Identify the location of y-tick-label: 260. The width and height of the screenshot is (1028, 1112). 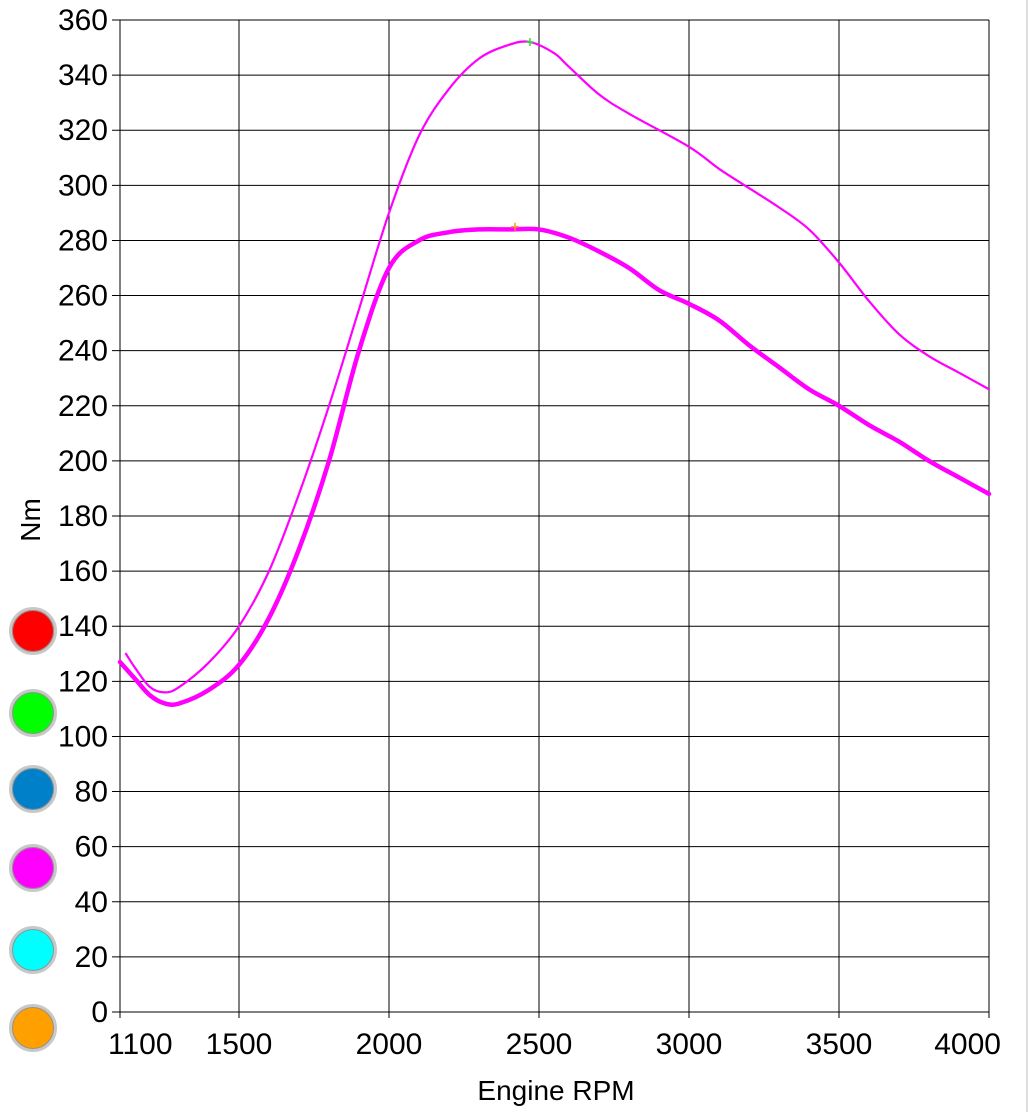
(83, 296).